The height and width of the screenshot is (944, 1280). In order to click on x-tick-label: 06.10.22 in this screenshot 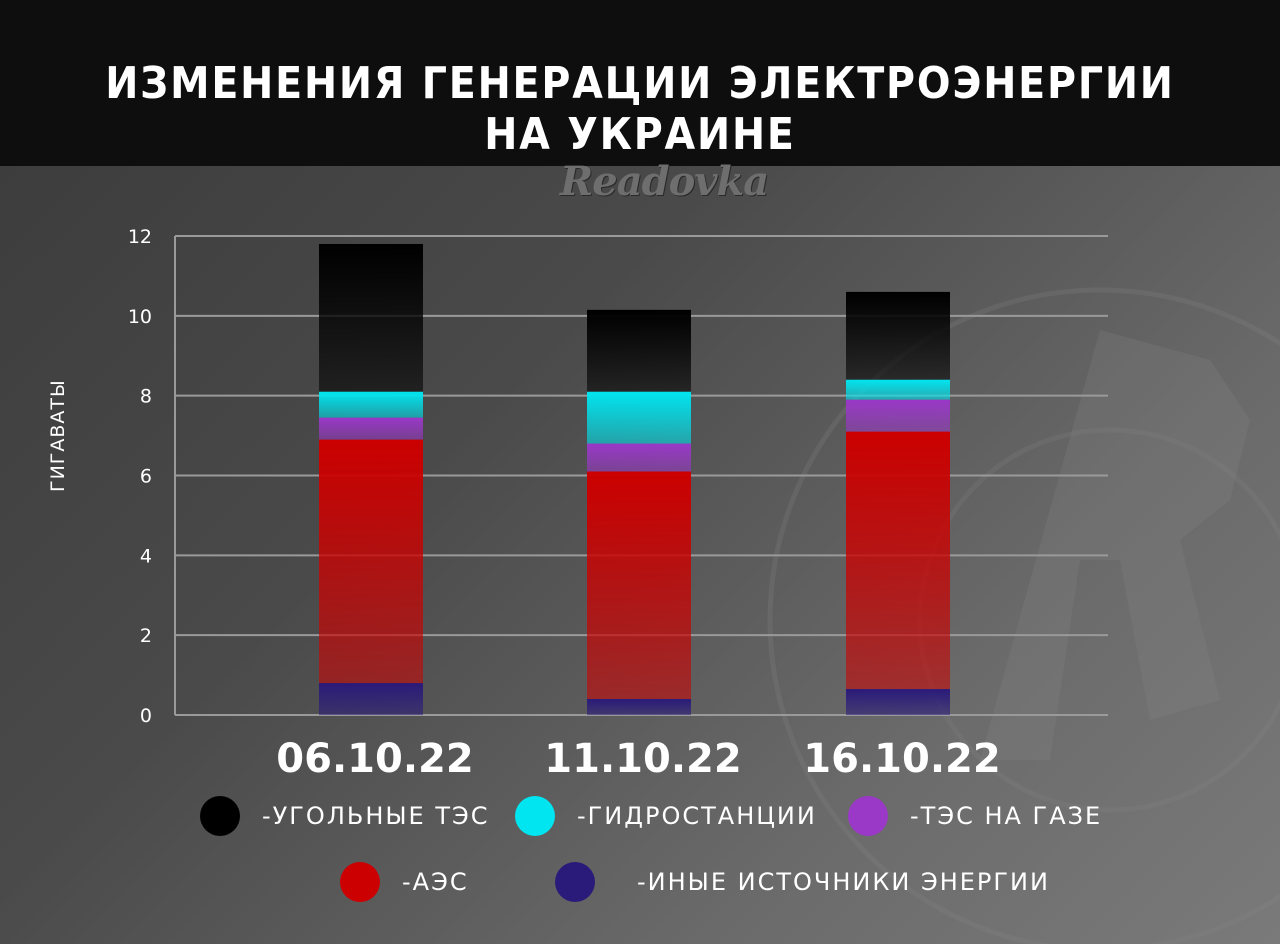, I will do `click(374, 759)`.